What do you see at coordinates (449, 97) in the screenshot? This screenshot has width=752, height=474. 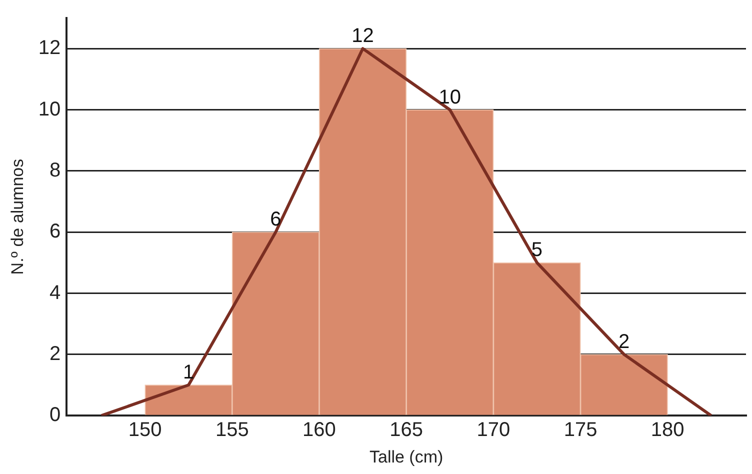 I see `data-label: 10` at bounding box center [449, 97].